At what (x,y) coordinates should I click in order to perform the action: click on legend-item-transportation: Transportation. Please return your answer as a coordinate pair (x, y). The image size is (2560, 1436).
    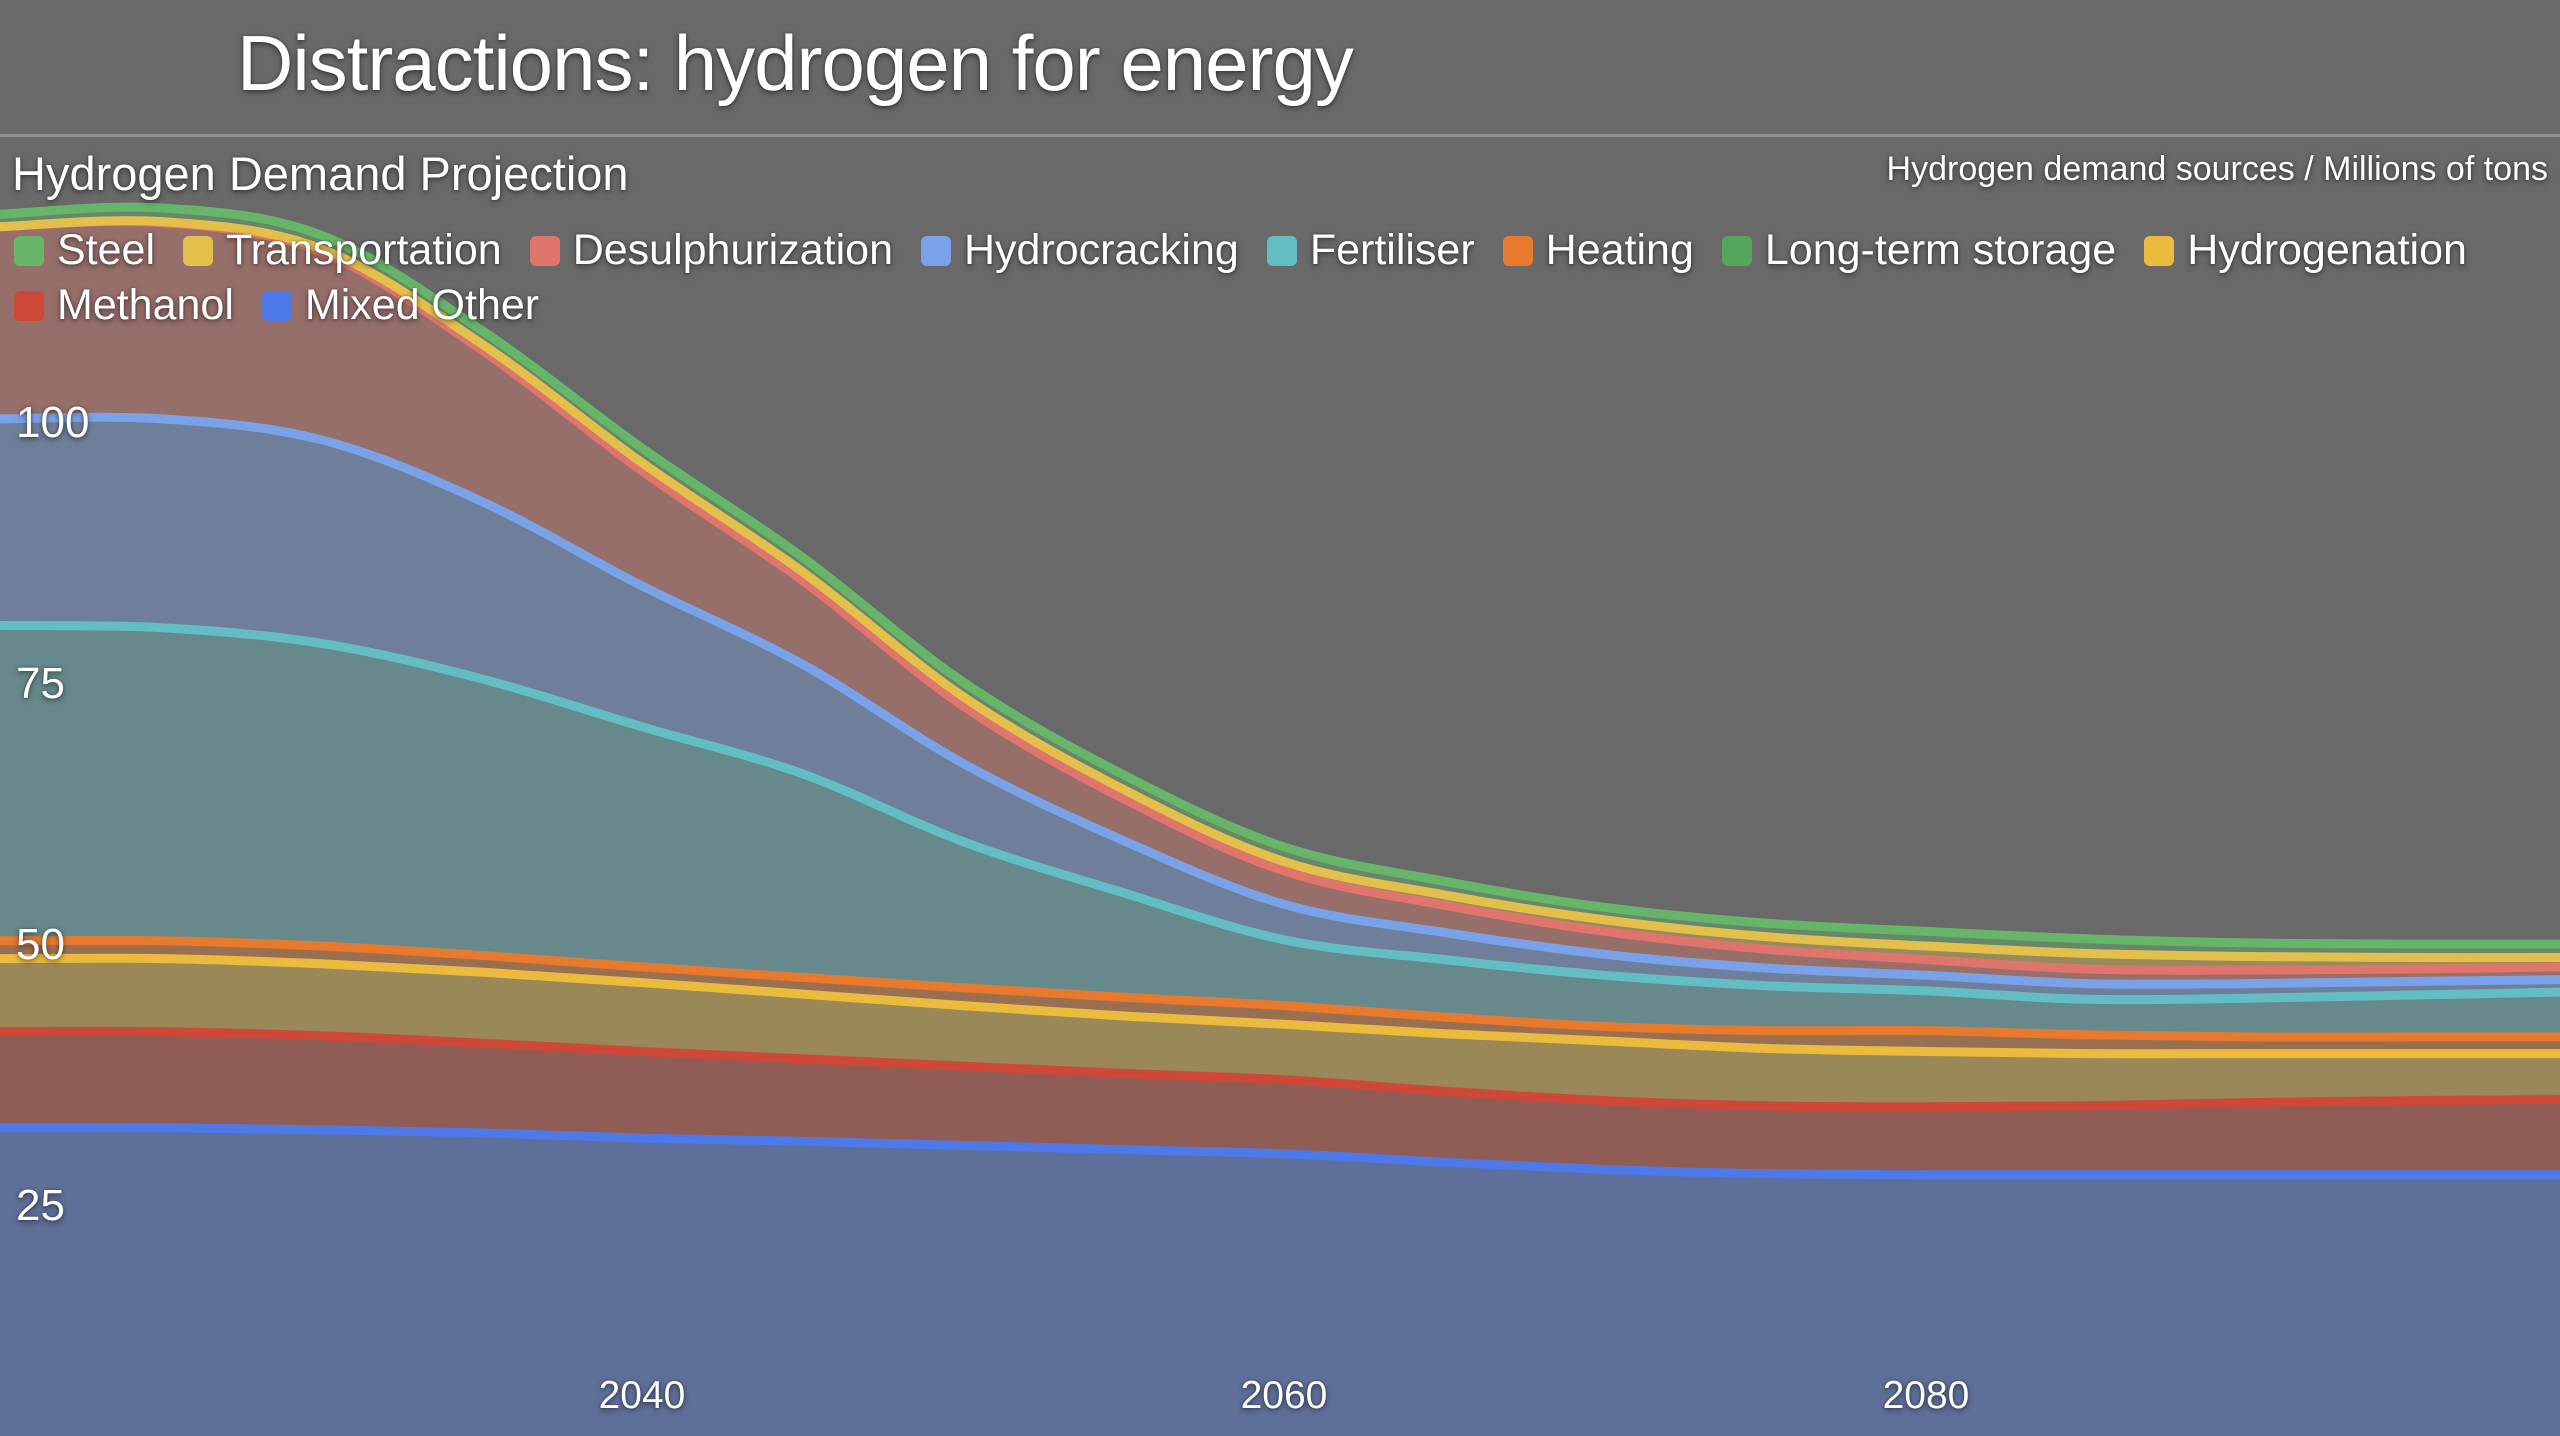
    Looking at the image, I should click on (342, 250).